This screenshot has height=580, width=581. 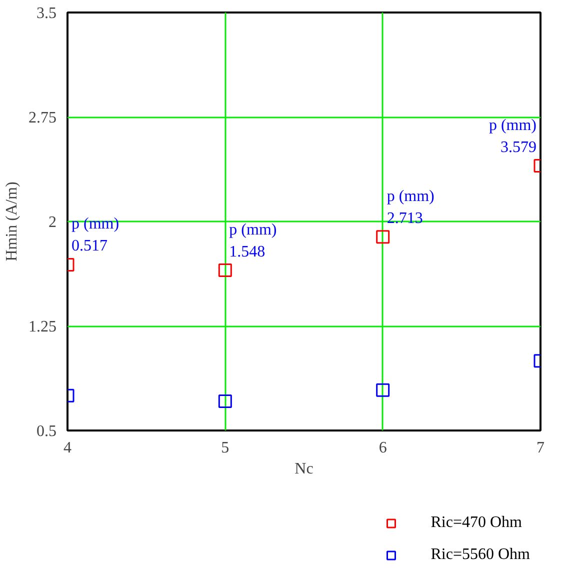 I want to click on x-tick-label: 7, so click(x=540, y=448).